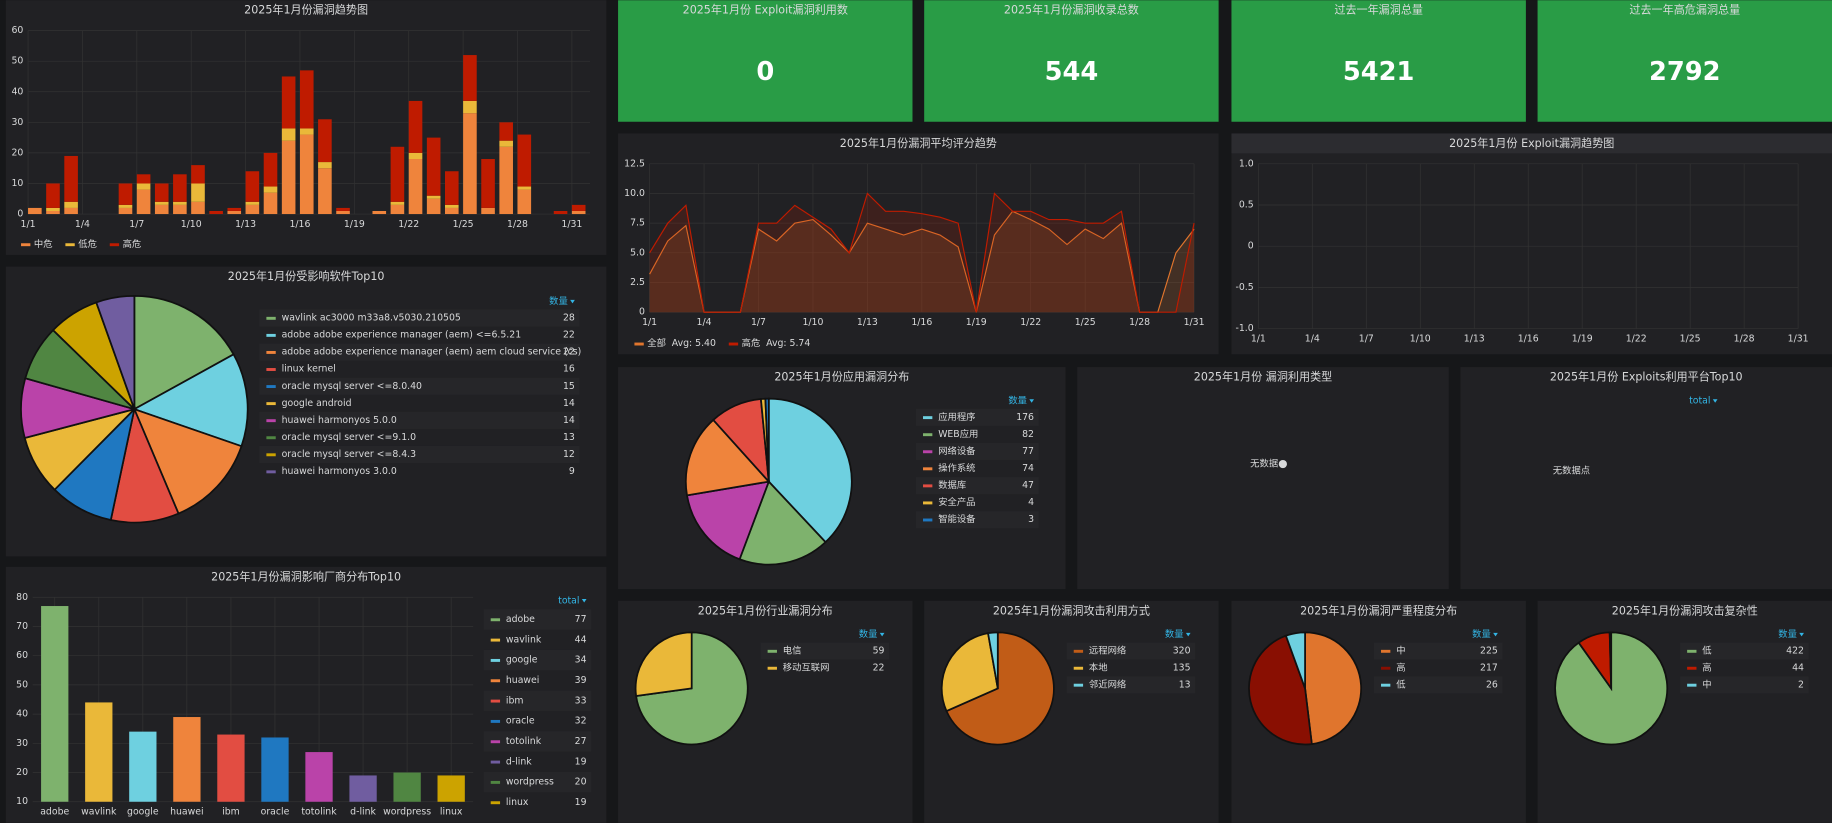  Describe the element at coordinates (1801, 634) in the screenshot. I see `sort-icon` at that location.